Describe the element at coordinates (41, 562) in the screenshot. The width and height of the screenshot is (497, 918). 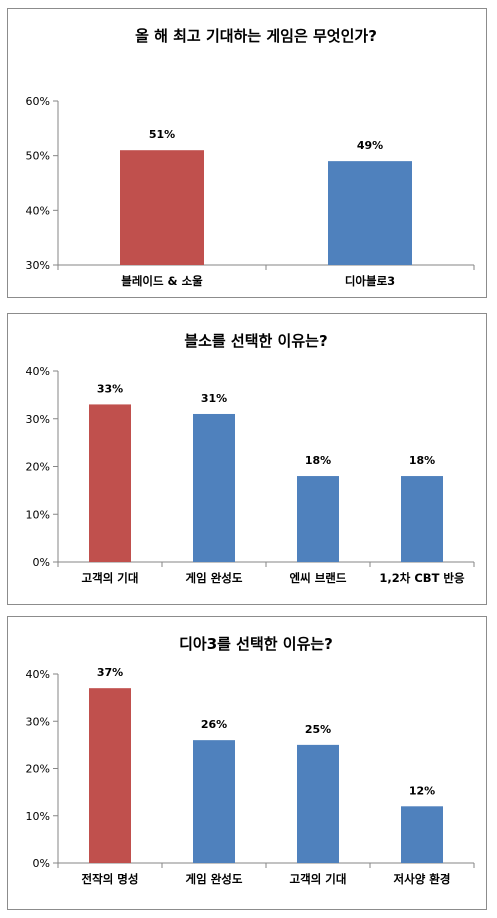
I see `chart2-y-tick-label: 0%` at that location.